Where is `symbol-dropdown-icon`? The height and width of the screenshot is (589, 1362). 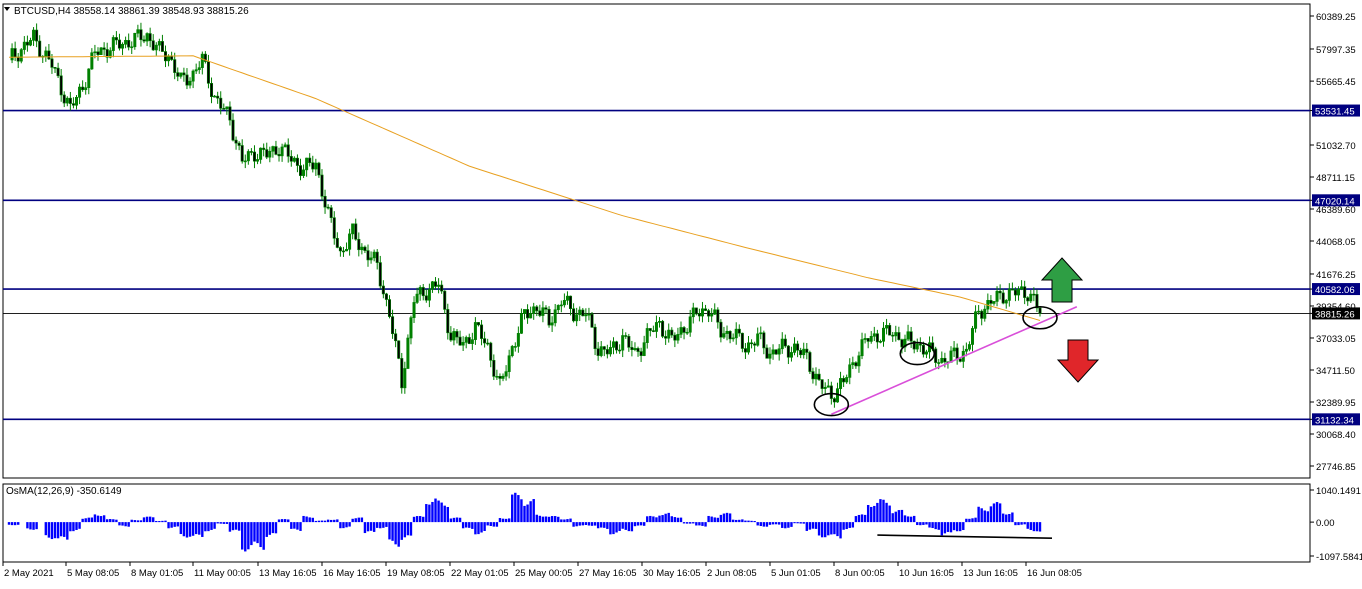
symbol-dropdown-icon is located at coordinates (7, 9).